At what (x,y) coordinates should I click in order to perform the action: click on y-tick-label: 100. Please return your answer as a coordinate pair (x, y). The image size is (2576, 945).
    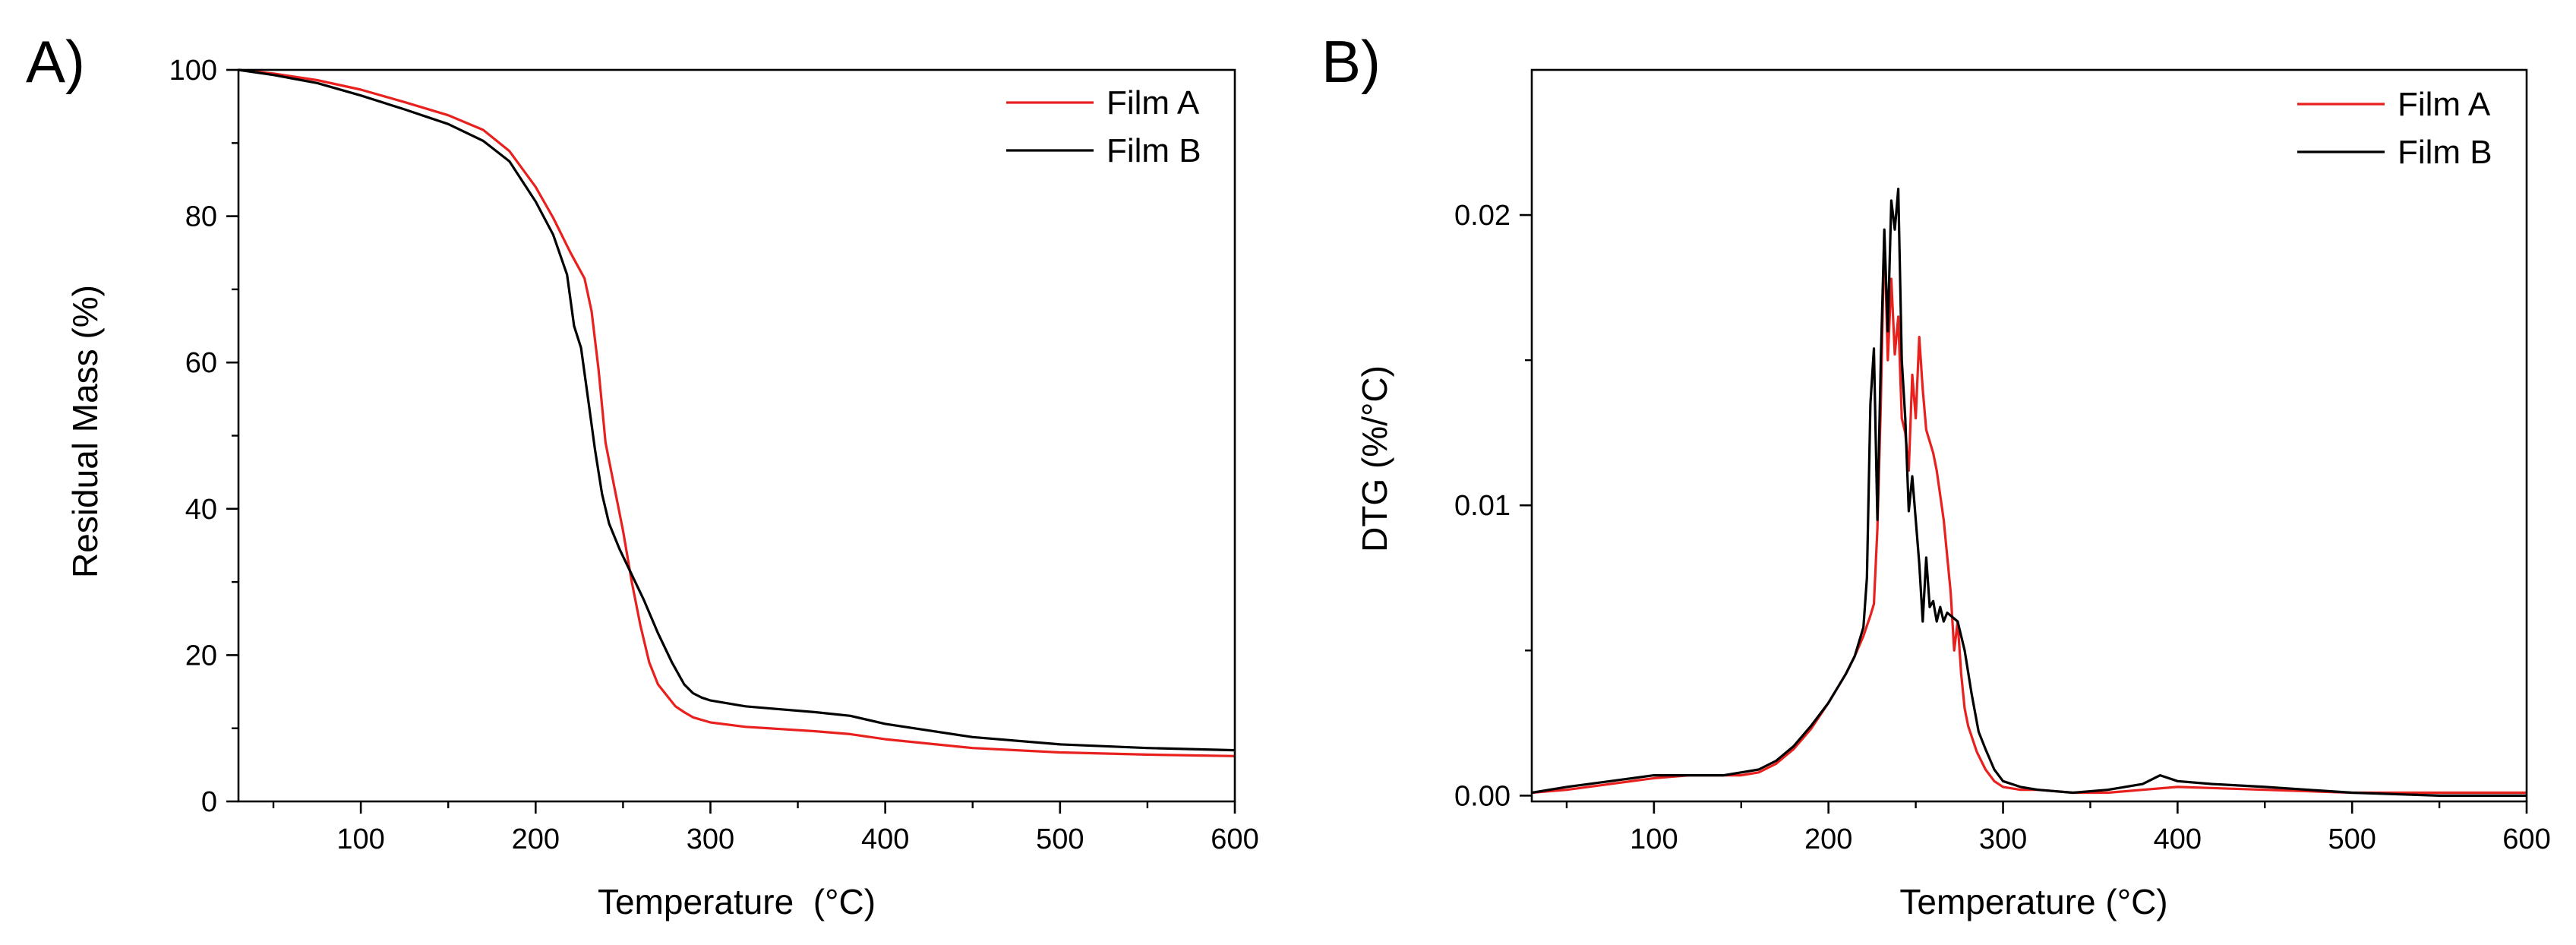
    Looking at the image, I should click on (193, 71).